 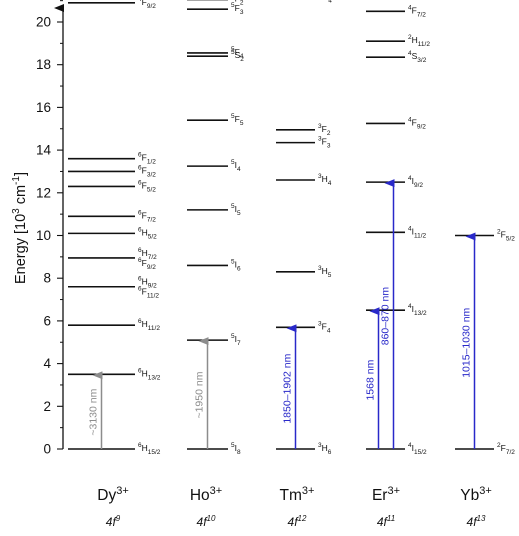 What do you see at coordinates (237, 0) in the screenshot?
I see `level-term-label: 3K8` at bounding box center [237, 0].